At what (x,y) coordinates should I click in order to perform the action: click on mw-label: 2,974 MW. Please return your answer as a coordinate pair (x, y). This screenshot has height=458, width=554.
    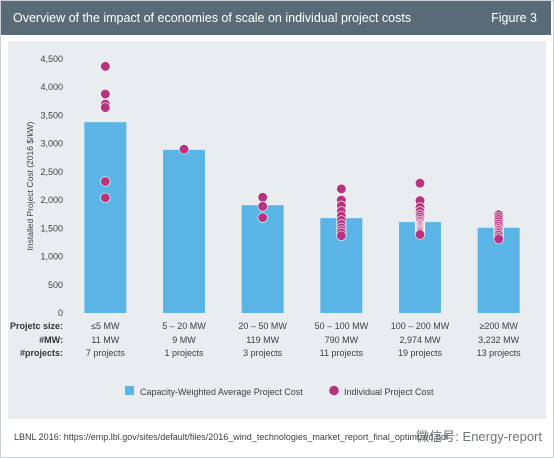
    Looking at the image, I should click on (420, 340).